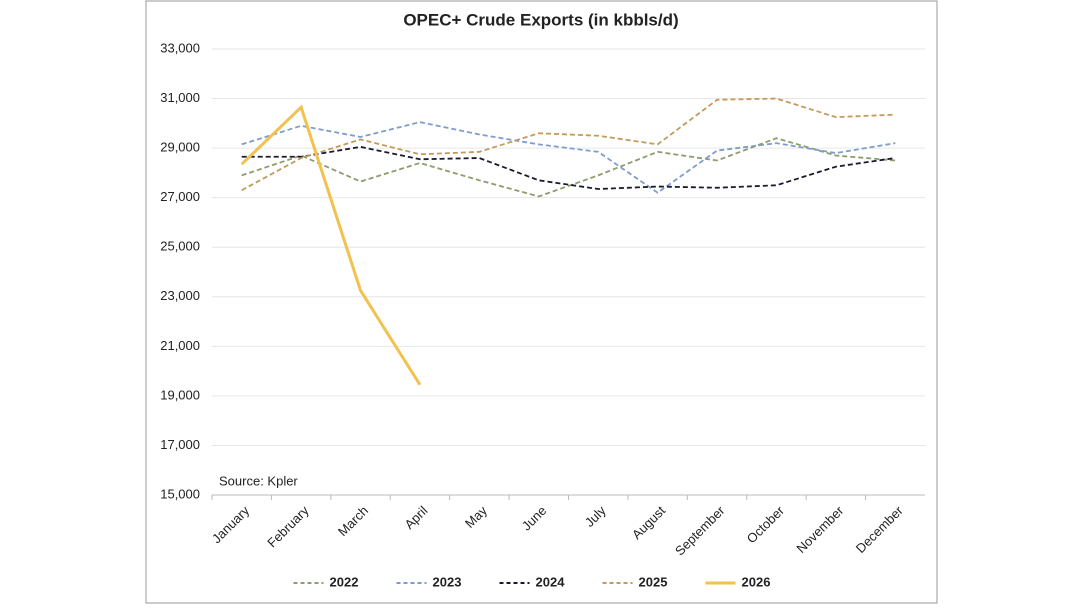 This screenshot has width=1080, height=608. I want to click on legend-label: 2023, so click(447, 581).